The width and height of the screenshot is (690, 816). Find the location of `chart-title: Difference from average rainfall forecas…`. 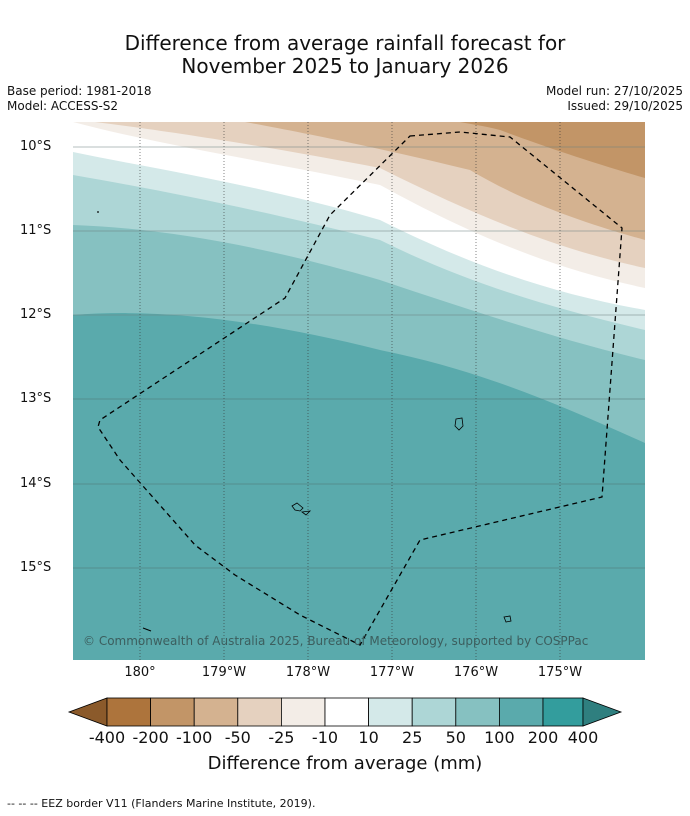

chart-title: Difference from average rainfall forecas… is located at coordinates (345, 55).